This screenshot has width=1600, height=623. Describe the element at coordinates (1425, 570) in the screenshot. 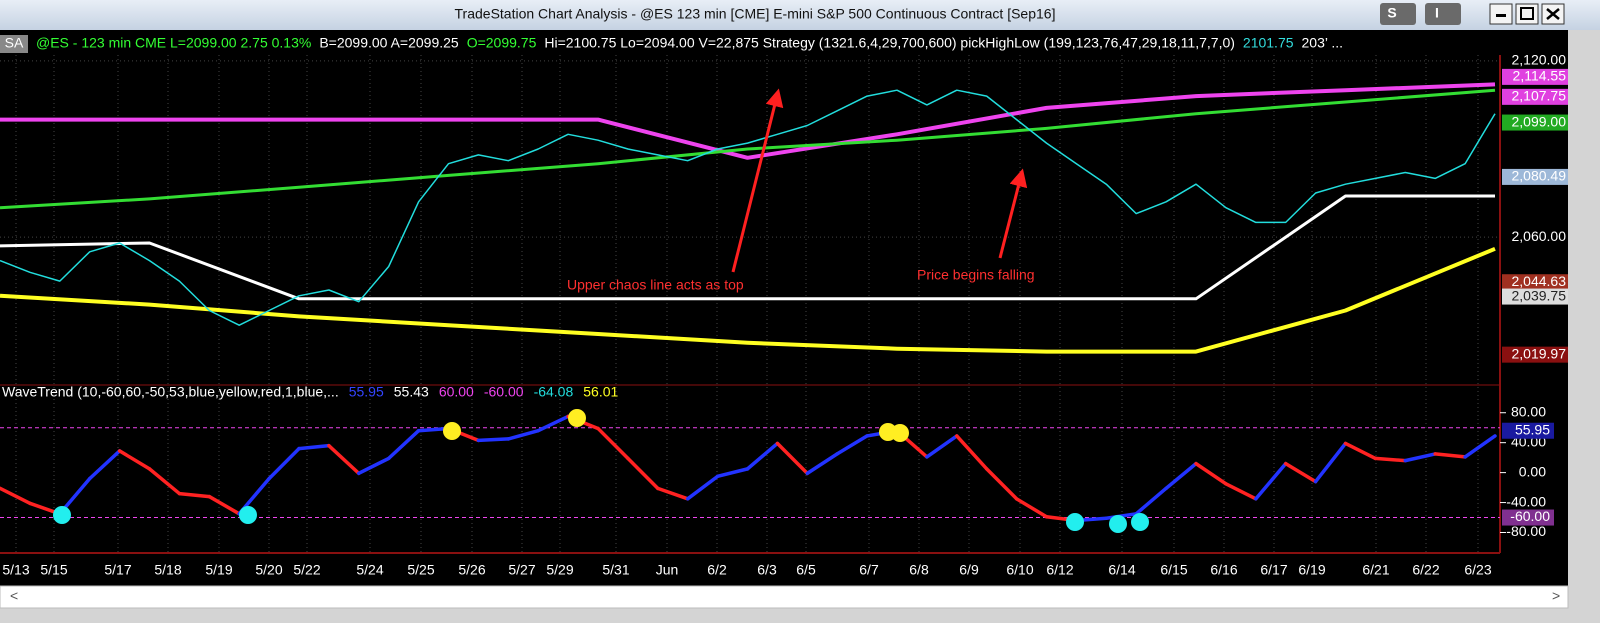

I see `date-label: 6/22` at that location.